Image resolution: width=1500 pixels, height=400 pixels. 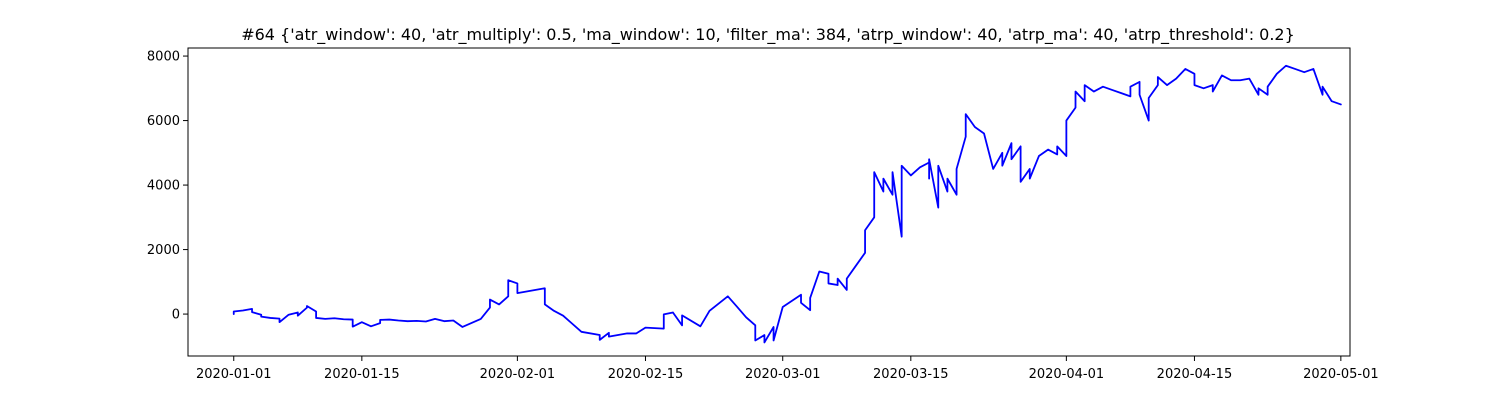 I want to click on x-tick-label: 2020-01-01, so click(x=234, y=374).